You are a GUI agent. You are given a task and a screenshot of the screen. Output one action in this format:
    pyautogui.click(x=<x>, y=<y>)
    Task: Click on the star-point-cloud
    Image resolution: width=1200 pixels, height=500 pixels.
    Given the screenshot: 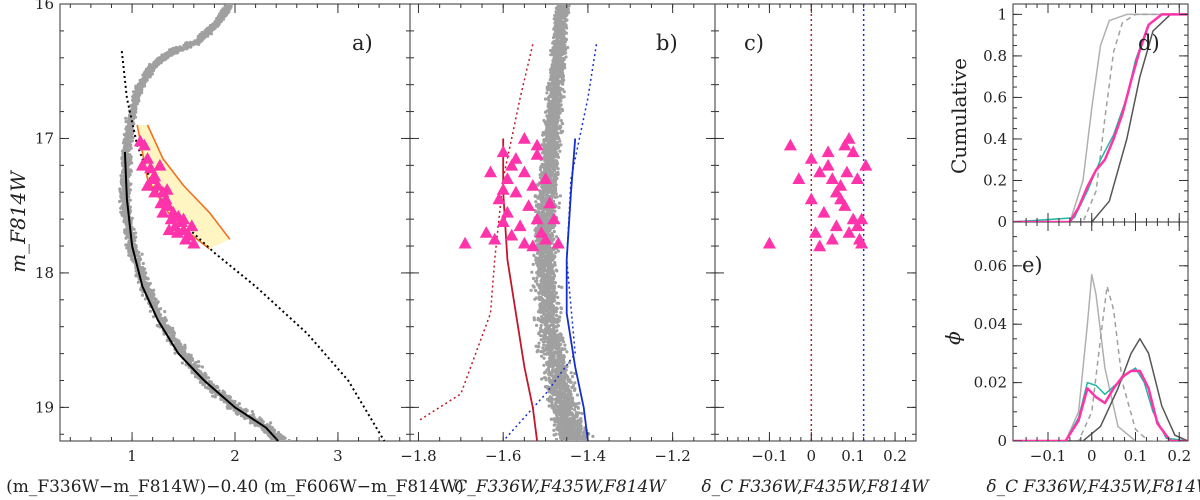 What is the action you would take?
    pyautogui.click(x=562, y=222)
    